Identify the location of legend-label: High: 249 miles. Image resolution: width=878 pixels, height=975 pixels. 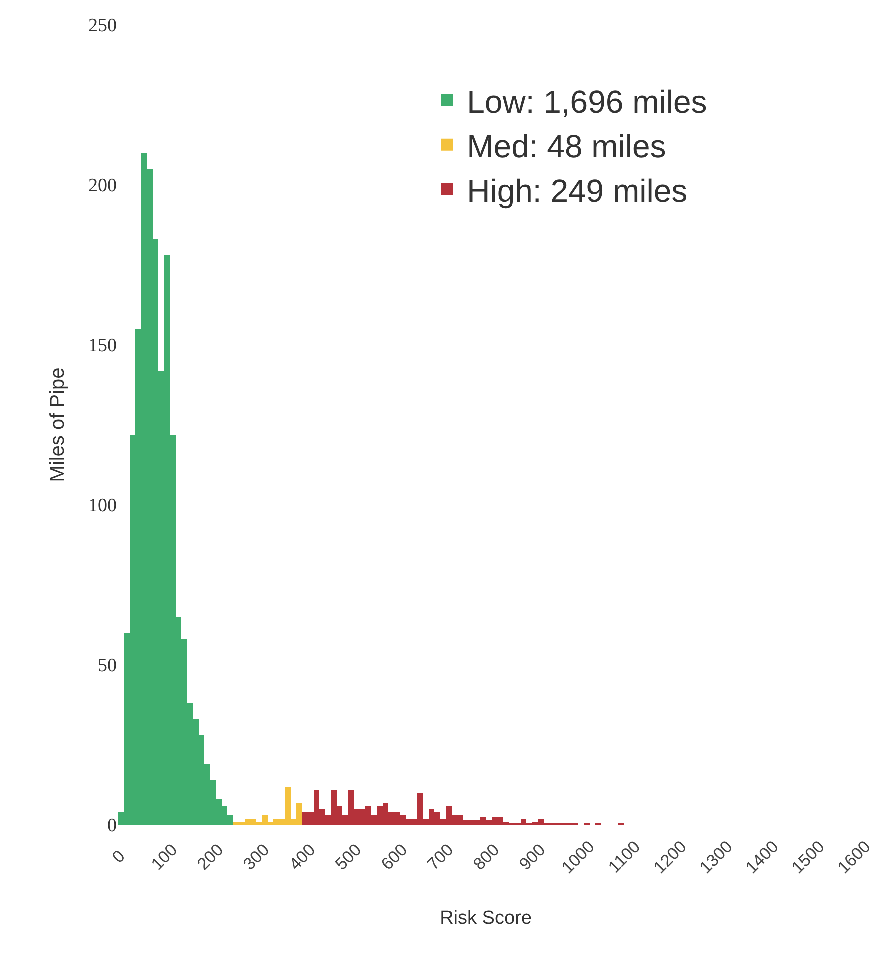
(577, 190).